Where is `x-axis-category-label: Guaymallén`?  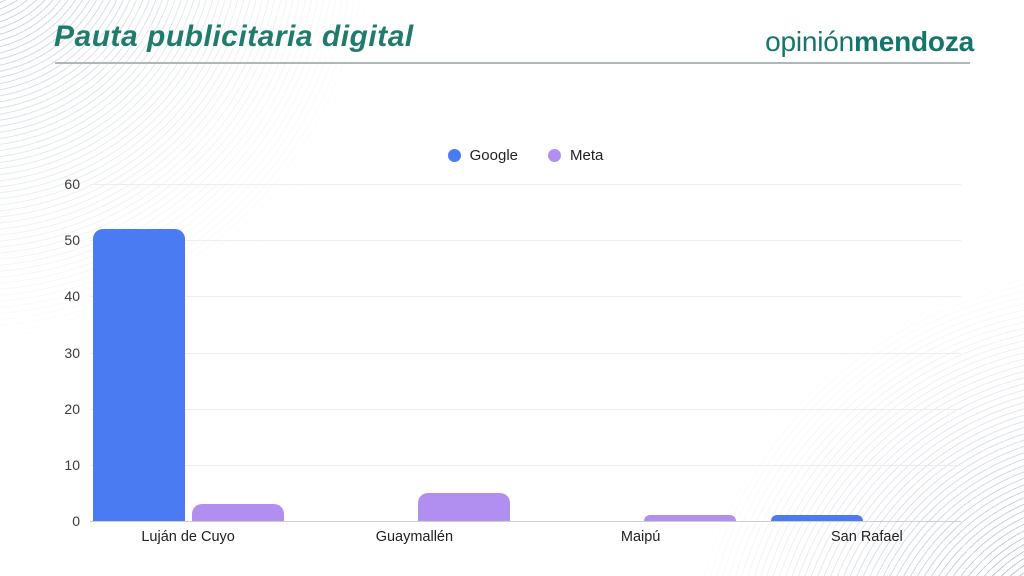
x-axis-category-label: Guaymallén is located at coordinates (414, 537).